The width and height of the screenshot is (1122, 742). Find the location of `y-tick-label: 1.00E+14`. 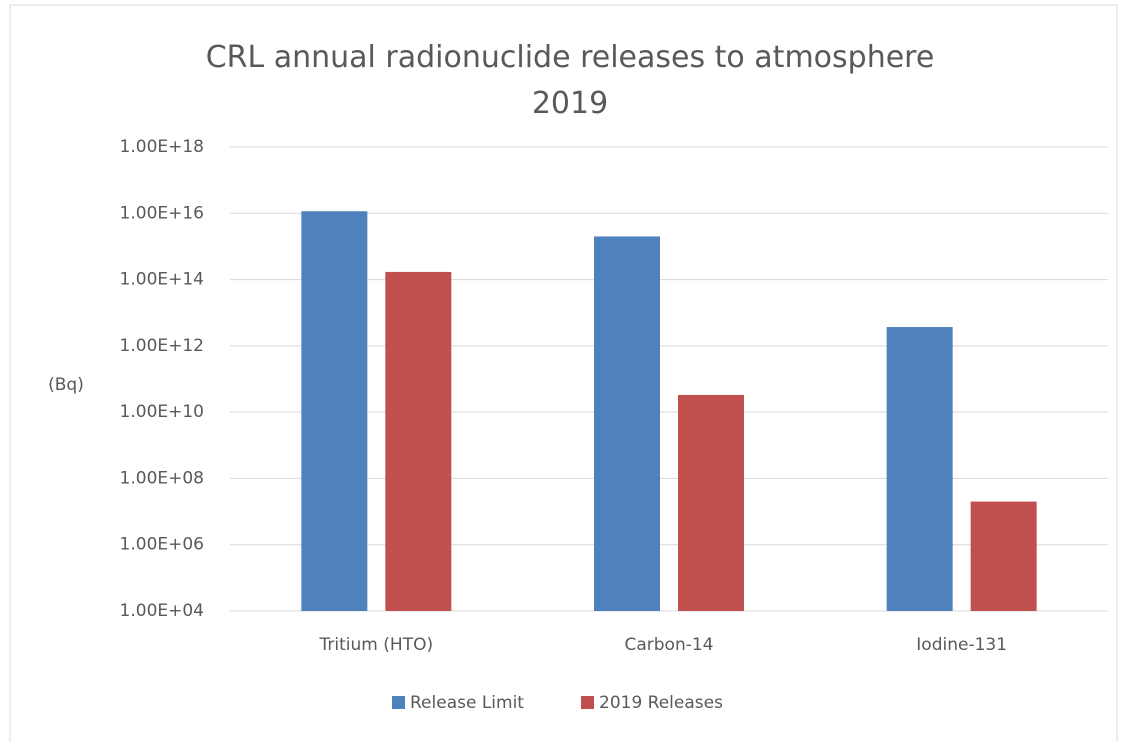

y-tick-label: 1.00E+14 is located at coordinates (162, 280).